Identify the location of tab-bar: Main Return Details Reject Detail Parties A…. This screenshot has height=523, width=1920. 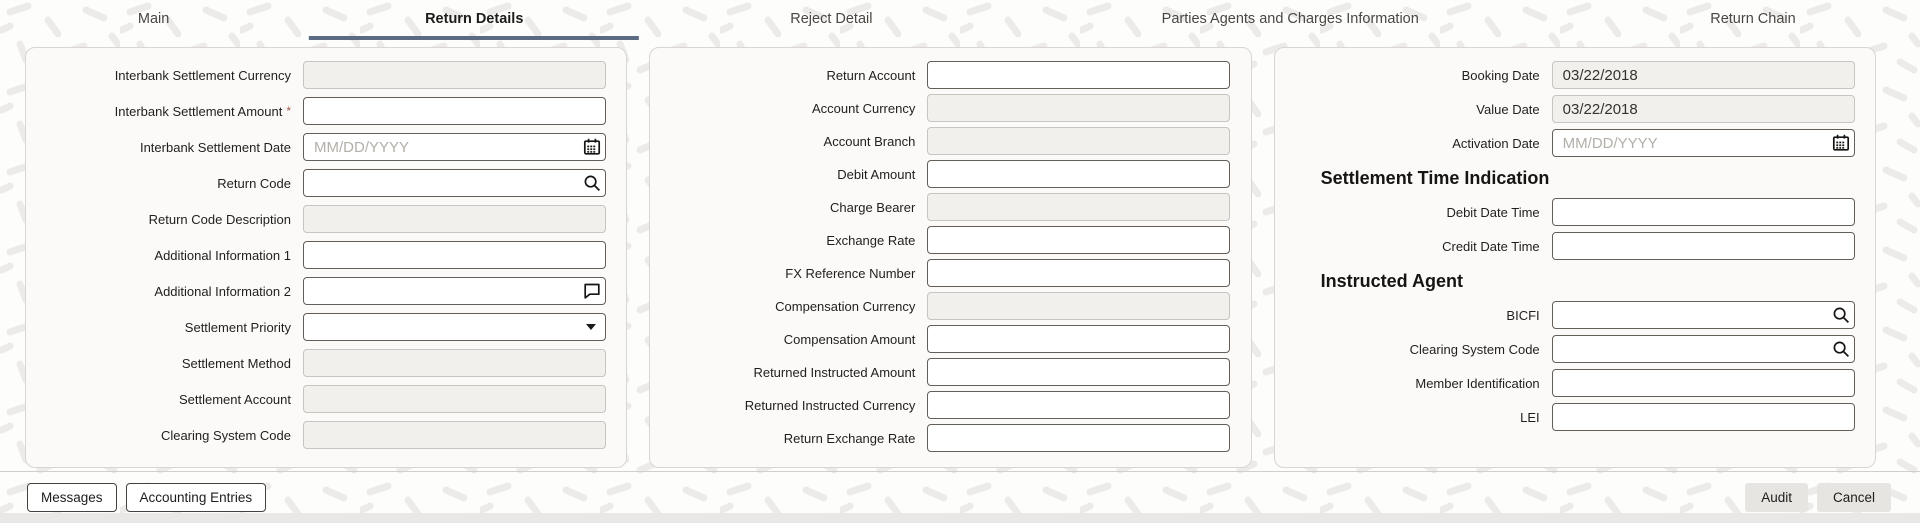
(960, 20).